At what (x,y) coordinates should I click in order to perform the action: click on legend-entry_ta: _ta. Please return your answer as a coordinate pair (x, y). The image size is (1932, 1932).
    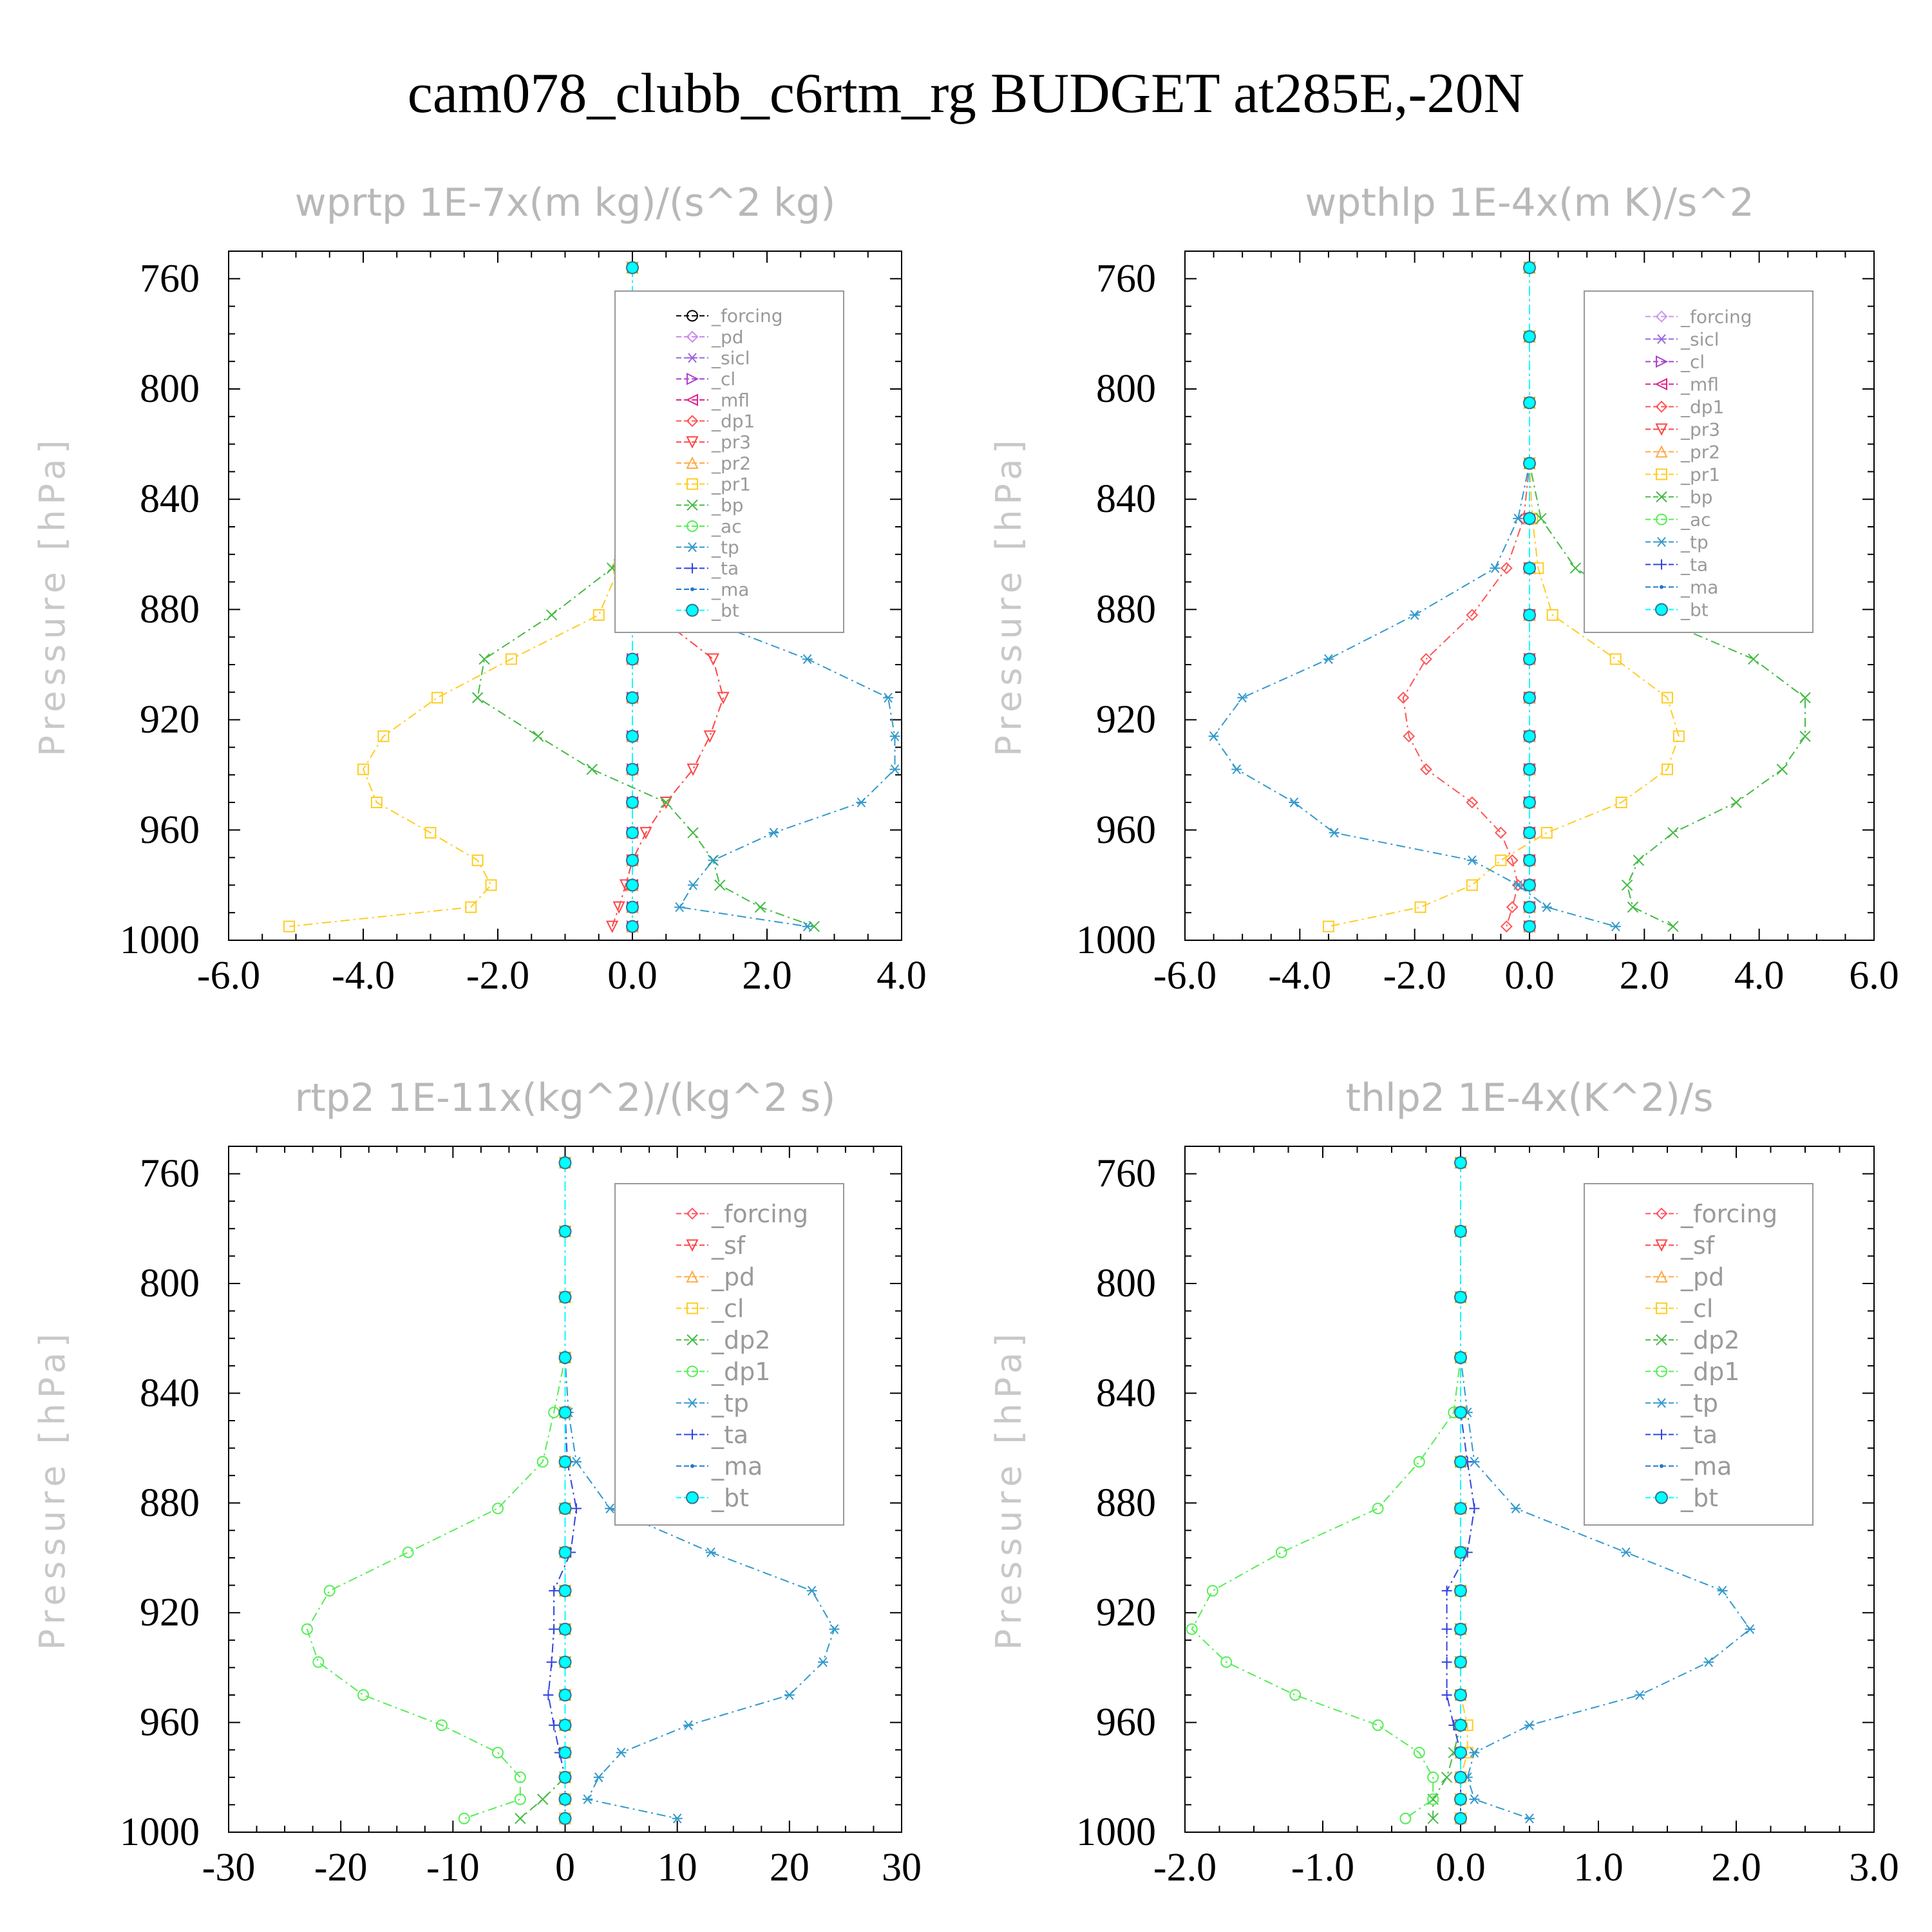
    Looking at the image, I should click on (1676, 564).